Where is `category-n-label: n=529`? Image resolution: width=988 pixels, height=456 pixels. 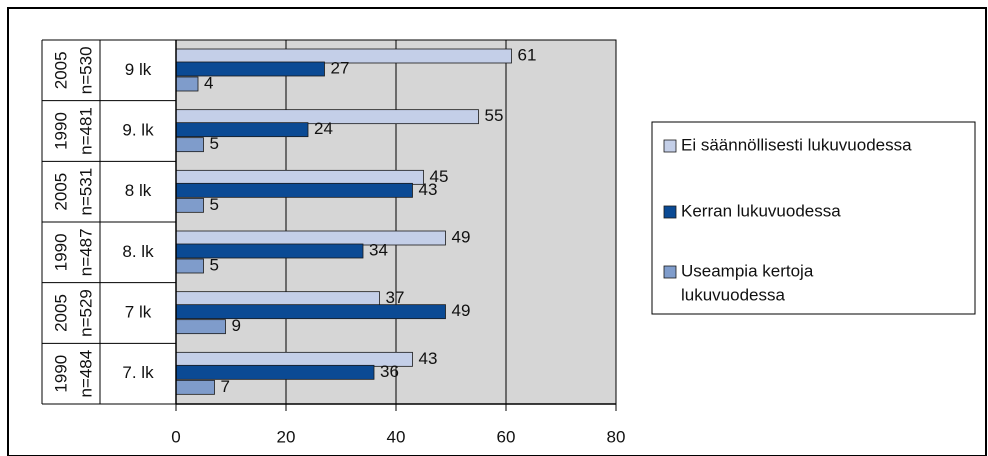
category-n-label: n=529 is located at coordinates (85, 313).